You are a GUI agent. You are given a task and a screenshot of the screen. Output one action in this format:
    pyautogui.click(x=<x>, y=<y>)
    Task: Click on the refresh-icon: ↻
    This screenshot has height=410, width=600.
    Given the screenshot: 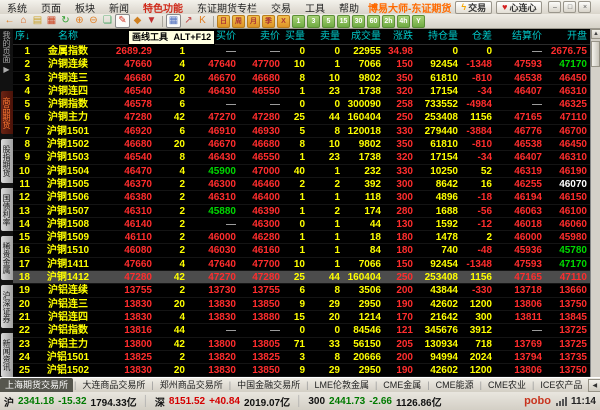 What is the action you would take?
    pyautogui.click(x=65, y=20)
    